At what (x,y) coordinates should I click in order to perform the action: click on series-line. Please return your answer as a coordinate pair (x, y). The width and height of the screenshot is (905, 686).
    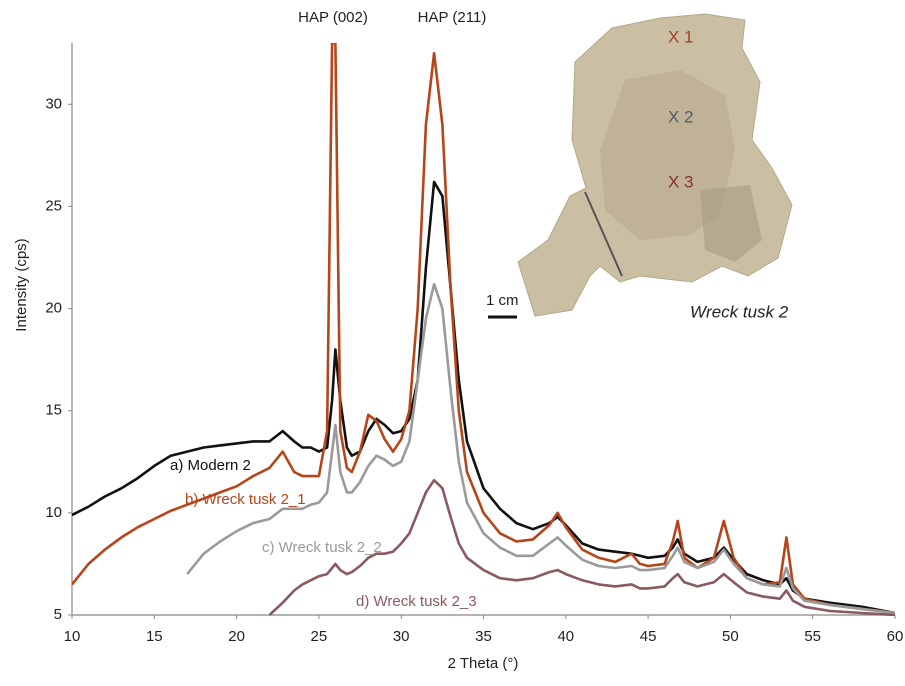
    Looking at the image, I should click on (581, 547).